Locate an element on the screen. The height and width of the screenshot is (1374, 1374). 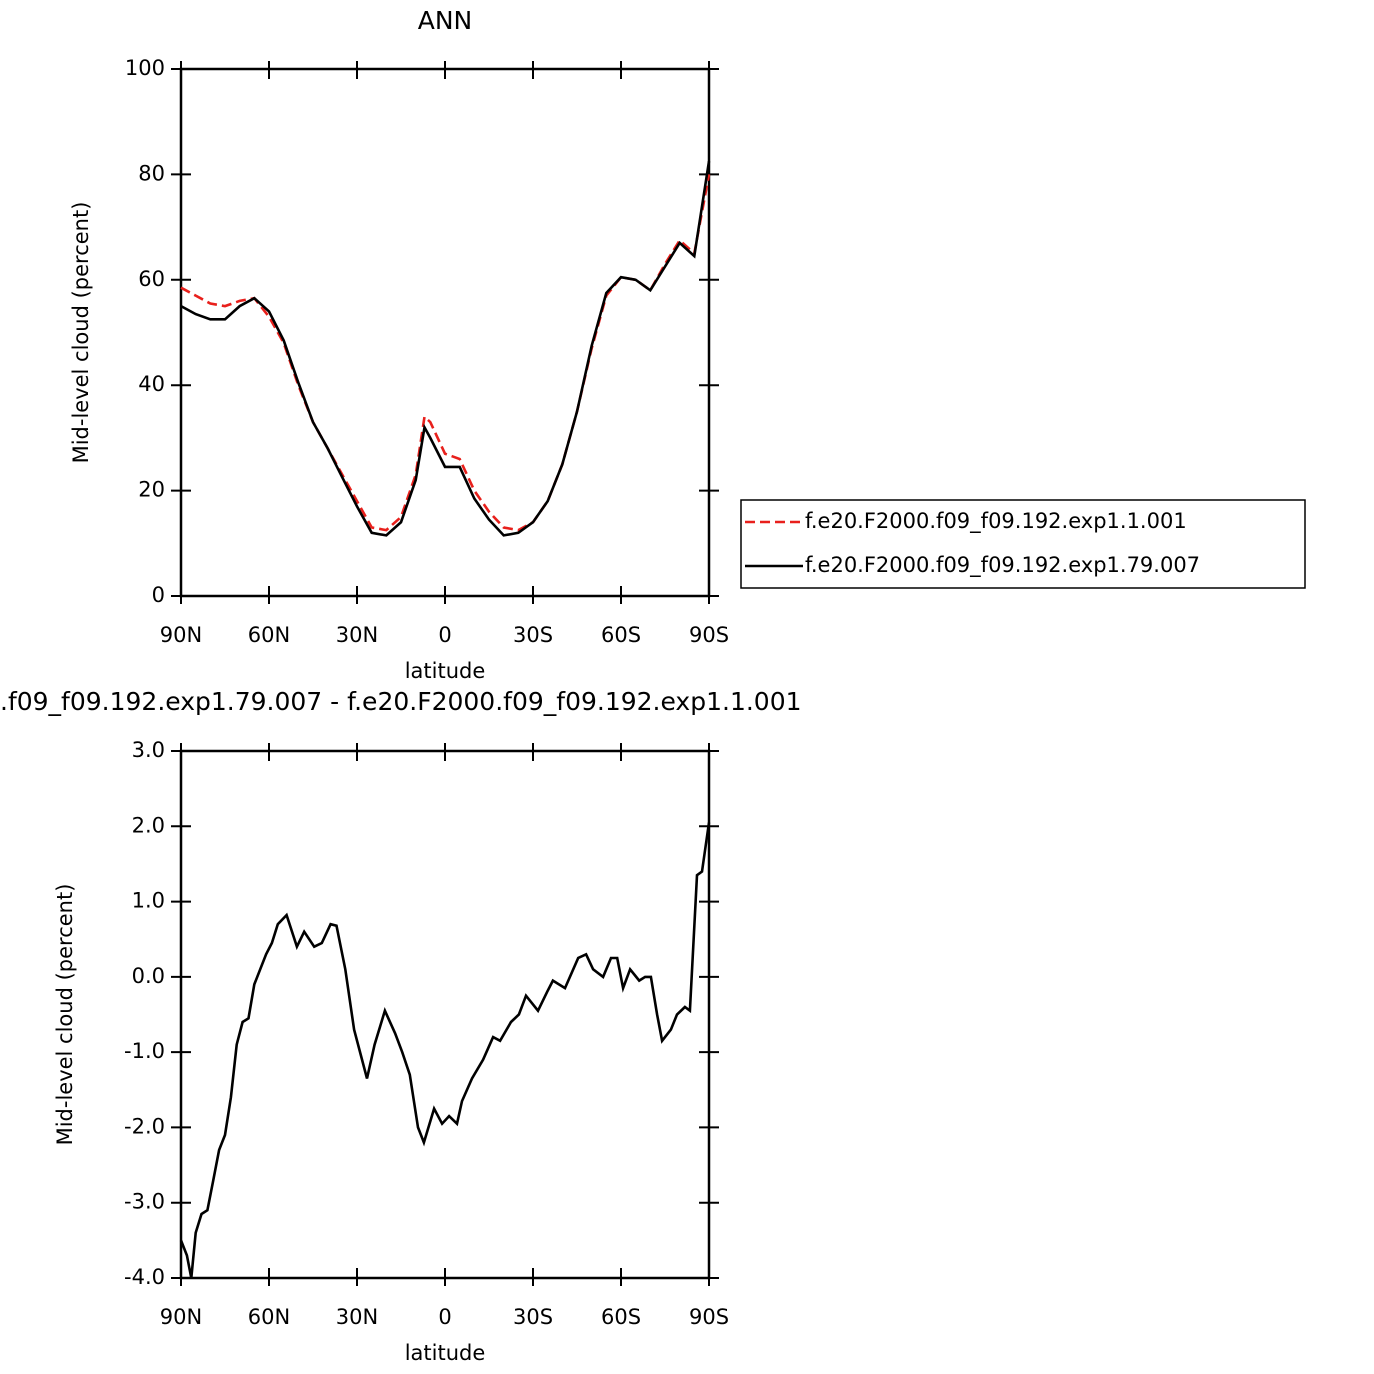
y-tick-label: 0.0 is located at coordinates (148, 976).